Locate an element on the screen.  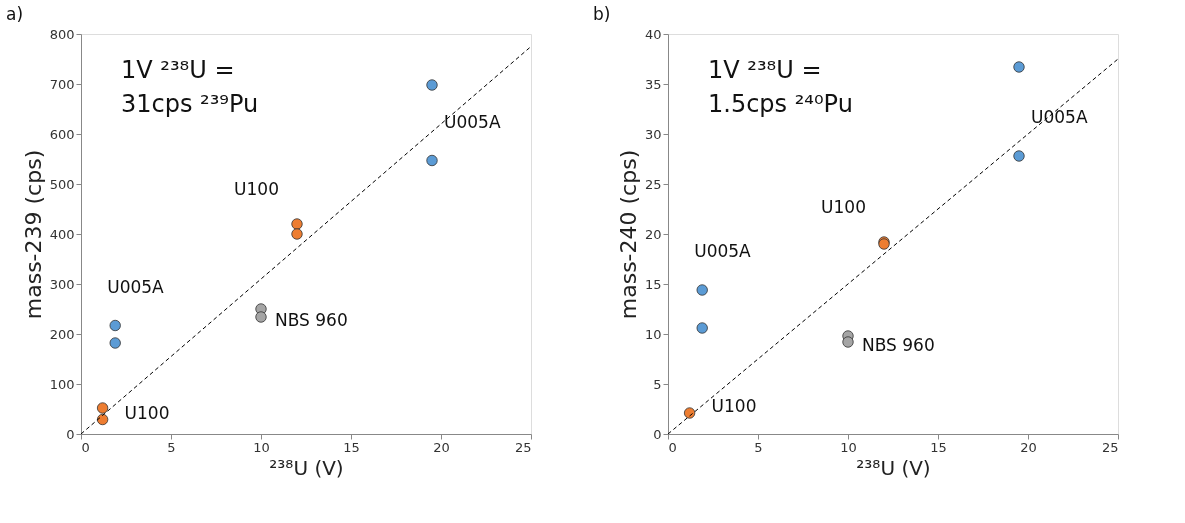
y-tick-label: 40 is located at coordinates (653, 34).